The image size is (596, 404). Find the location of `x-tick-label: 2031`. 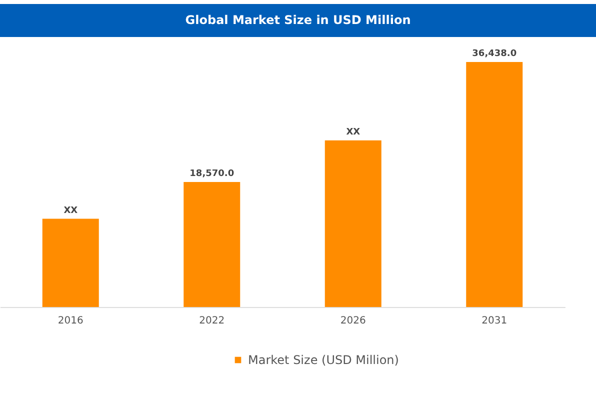

x-tick-label: 2031 is located at coordinates (495, 321).